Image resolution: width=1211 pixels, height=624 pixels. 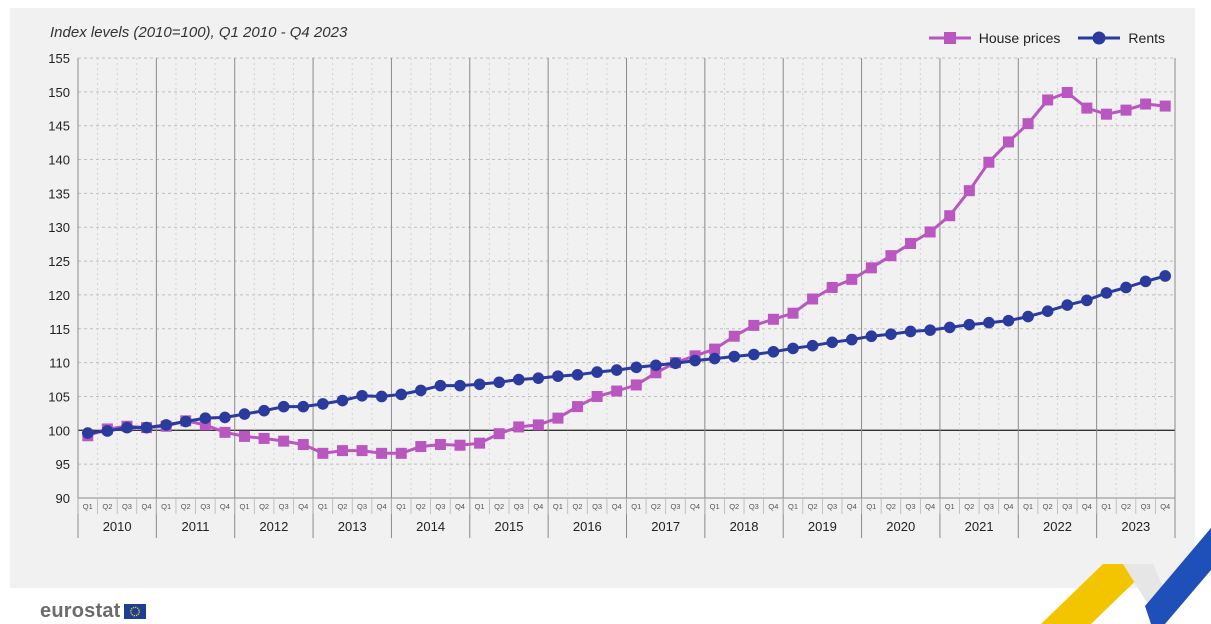 I want to click on year-tick-label: 2019, so click(x=822, y=526).